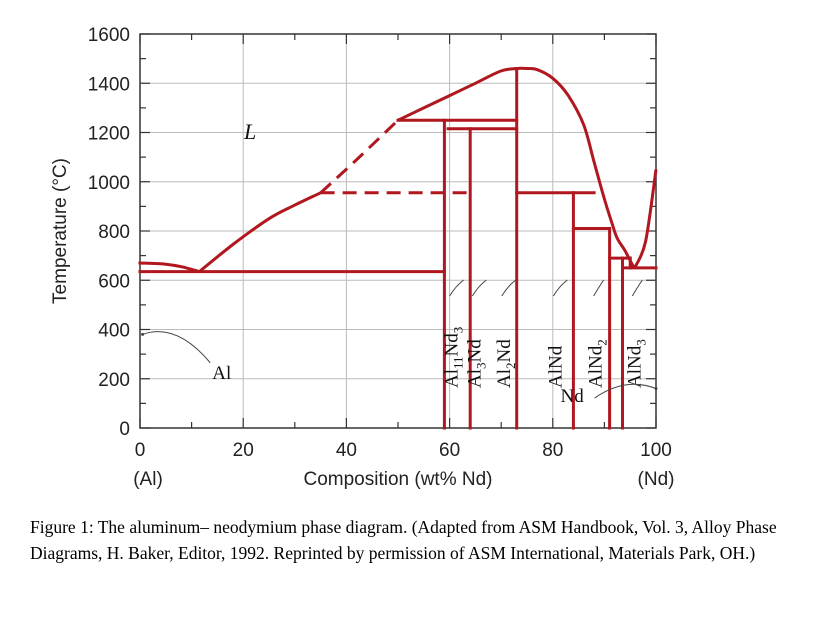 The width and height of the screenshot is (831, 620). Describe the element at coordinates (656, 479) in the screenshot. I see `x-end-label-right: (Nd)` at that location.